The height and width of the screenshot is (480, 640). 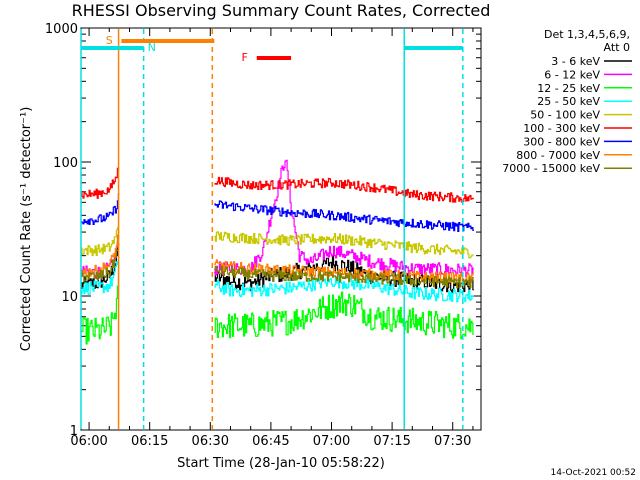 I want to click on legend-label: 25 - 50 keV, so click(x=568, y=101).